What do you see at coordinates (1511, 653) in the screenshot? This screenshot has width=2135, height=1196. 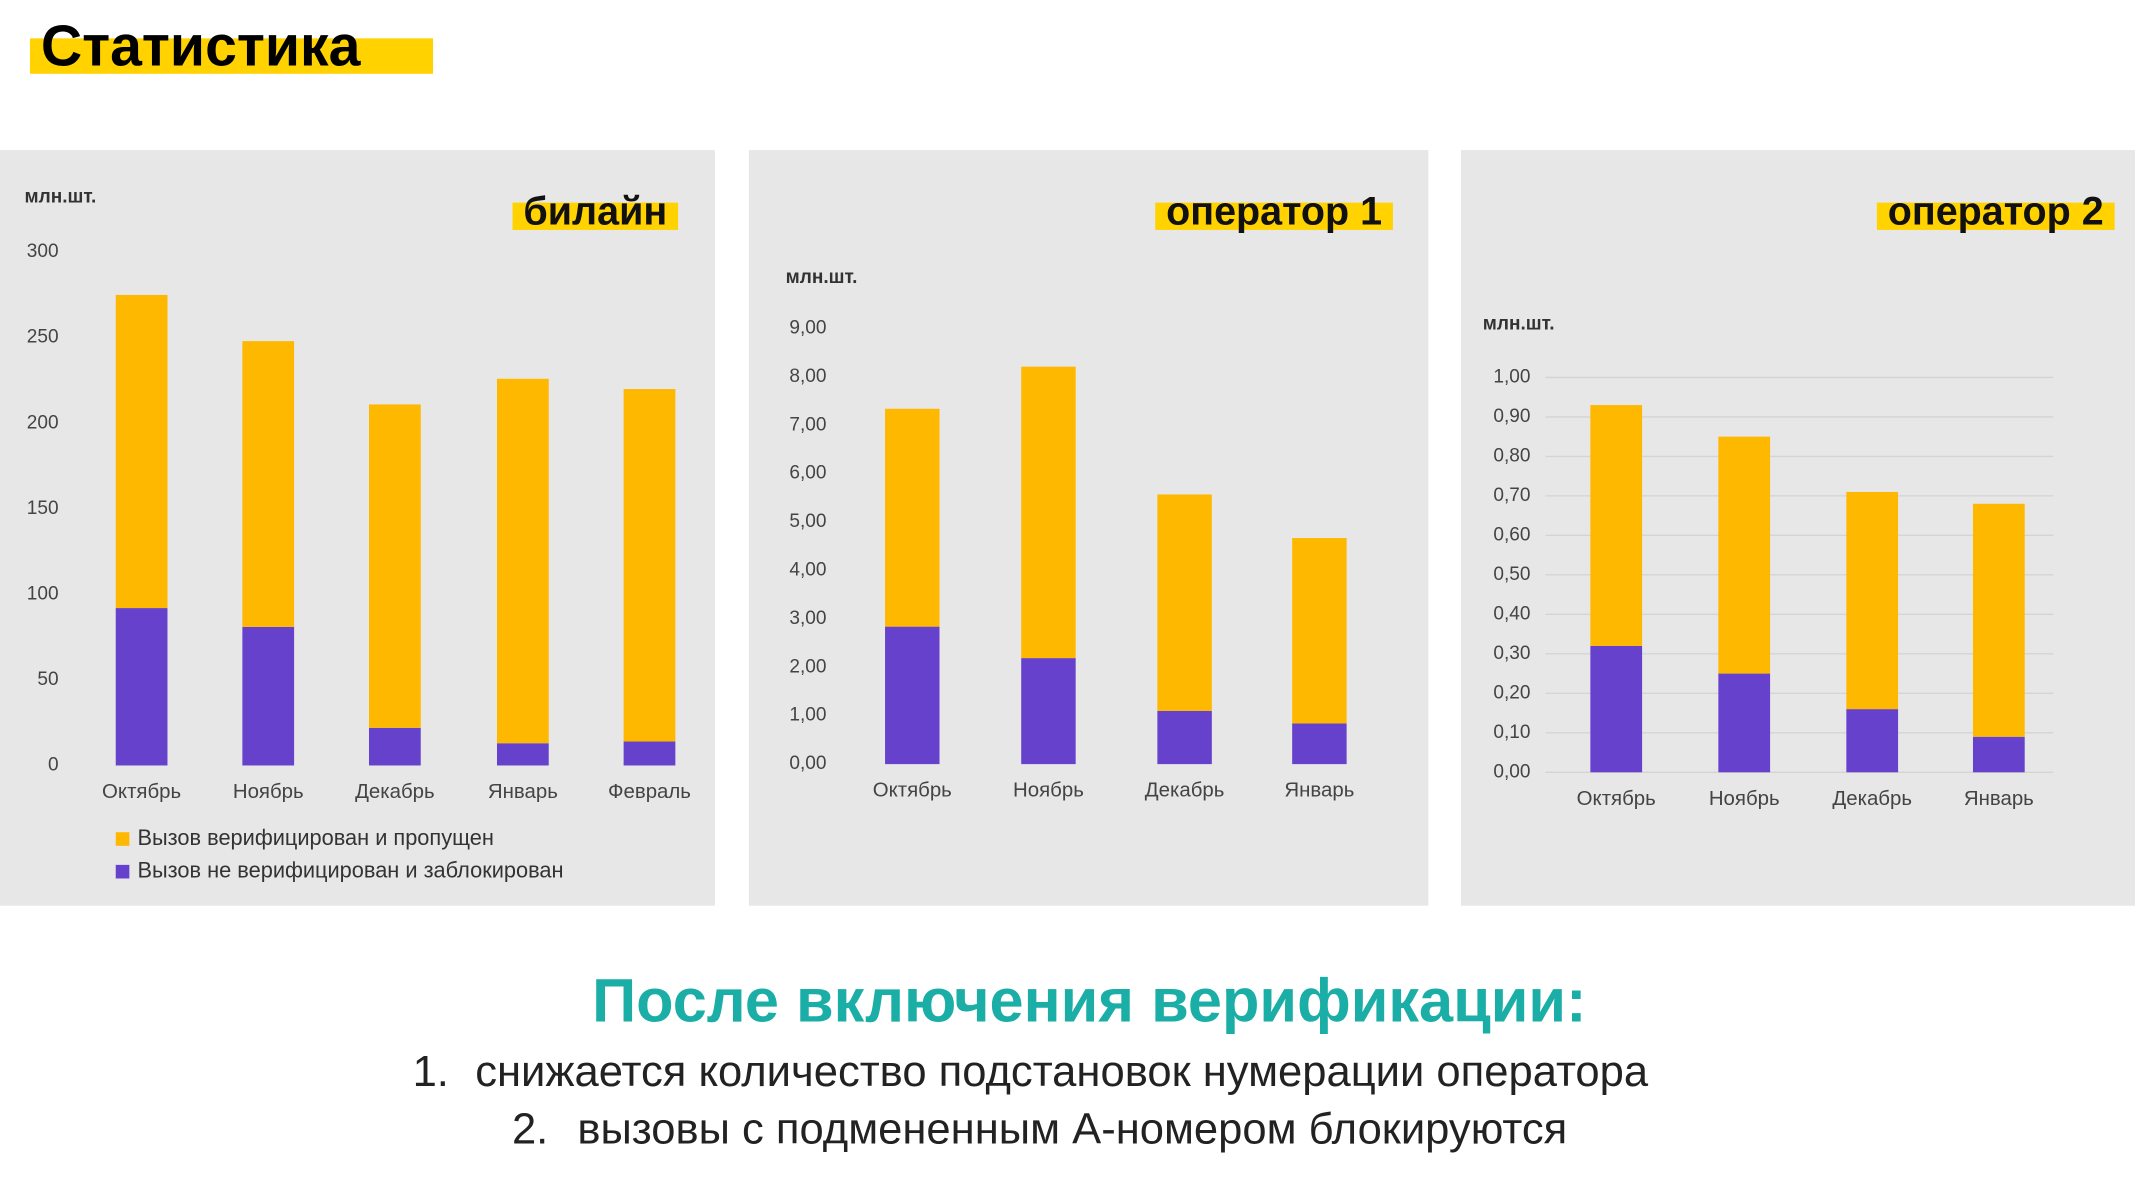 I see `y-tick-label: 0,30` at bounding box center [1511, 653].